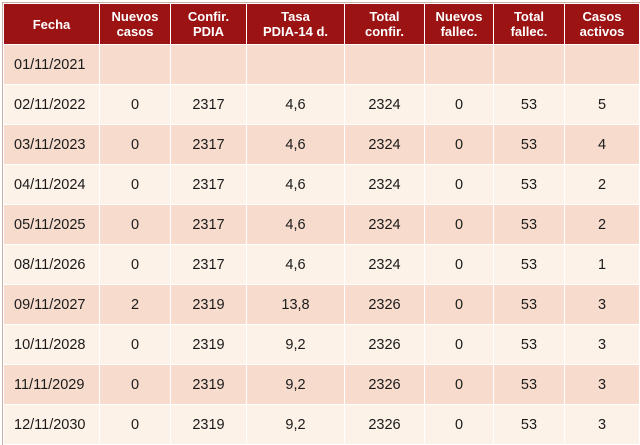 Image resolution: width=640 pixels, height=445 pixels. Describe the element at coordinates (51, 64) in the screenshot. I see `cell-fecha: 01/11/2021` at that location.